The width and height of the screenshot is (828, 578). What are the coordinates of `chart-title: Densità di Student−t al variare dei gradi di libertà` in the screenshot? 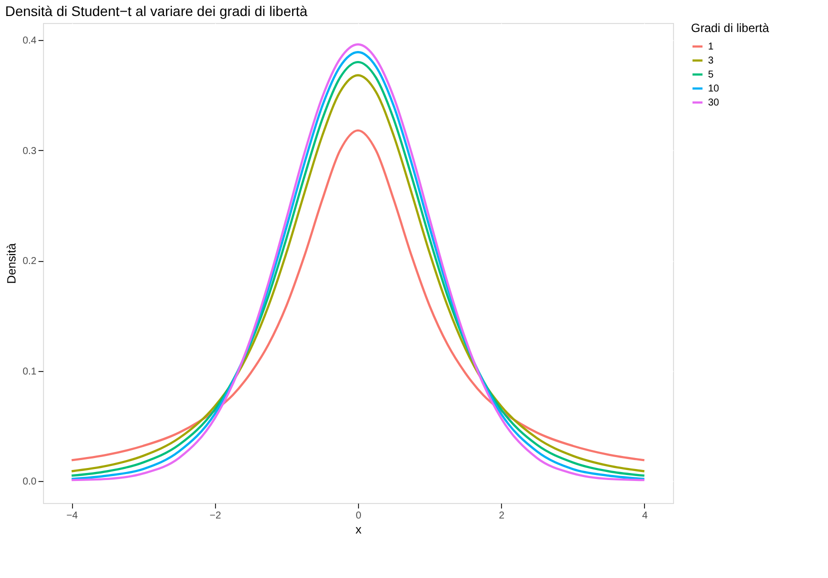 It's located at (156, 11).